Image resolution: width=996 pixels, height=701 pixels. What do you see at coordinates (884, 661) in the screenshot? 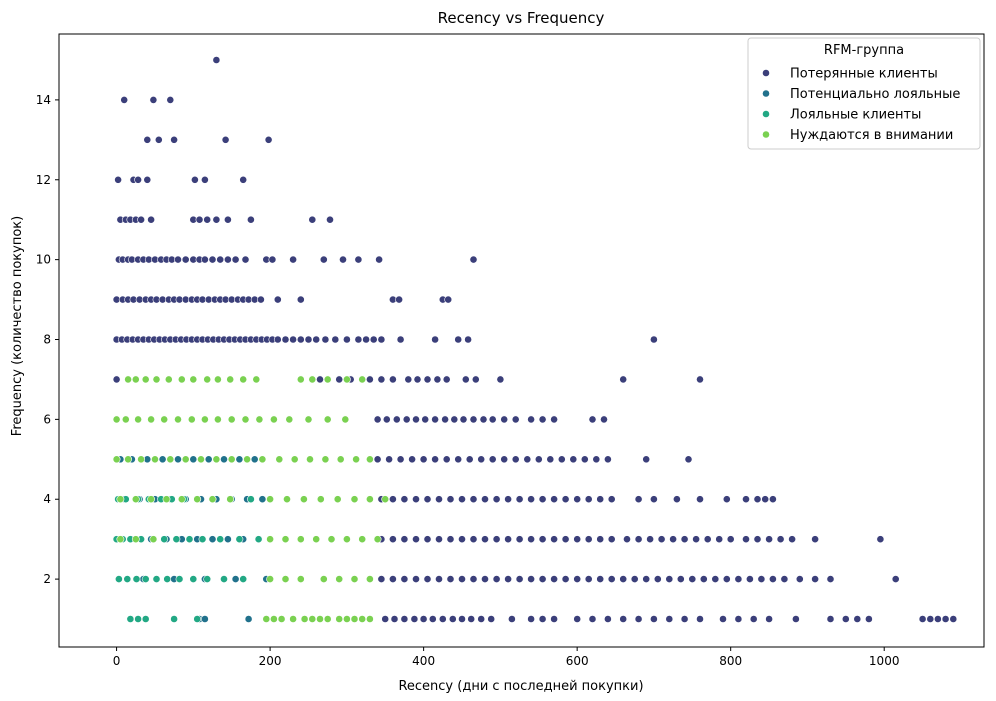
I see `x-tick-label: 1000` at bounding box center [884, 661].